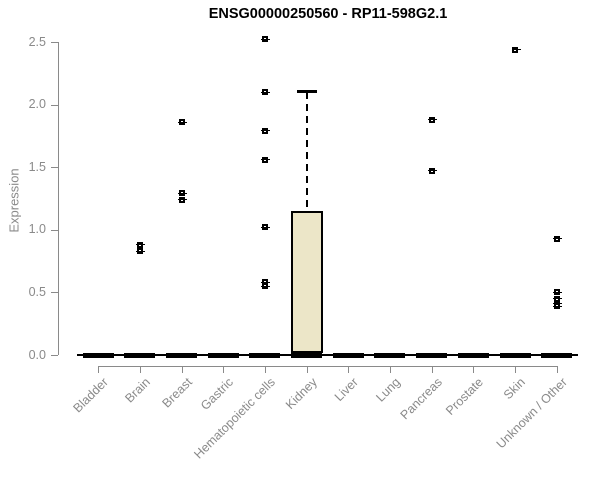 The image size is (600, 500). I want to click on chart-title: ENSG00000250560 - RP11-598G2.1, so click(328, 14).